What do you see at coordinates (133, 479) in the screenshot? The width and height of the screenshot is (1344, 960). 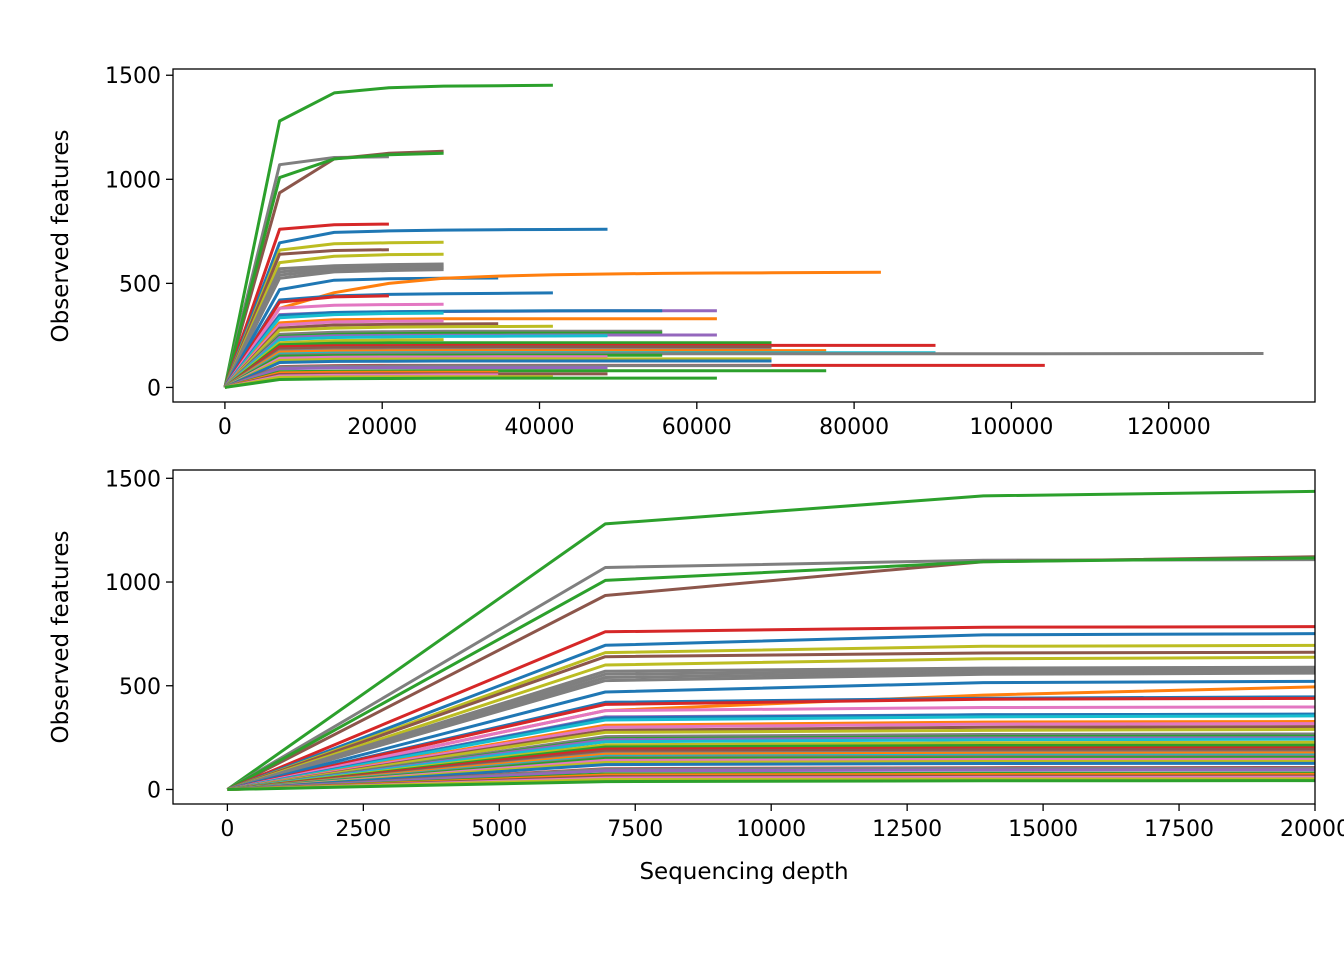 I see `bottom-y-tick-label: 1500` at bounding box center [133, 479].